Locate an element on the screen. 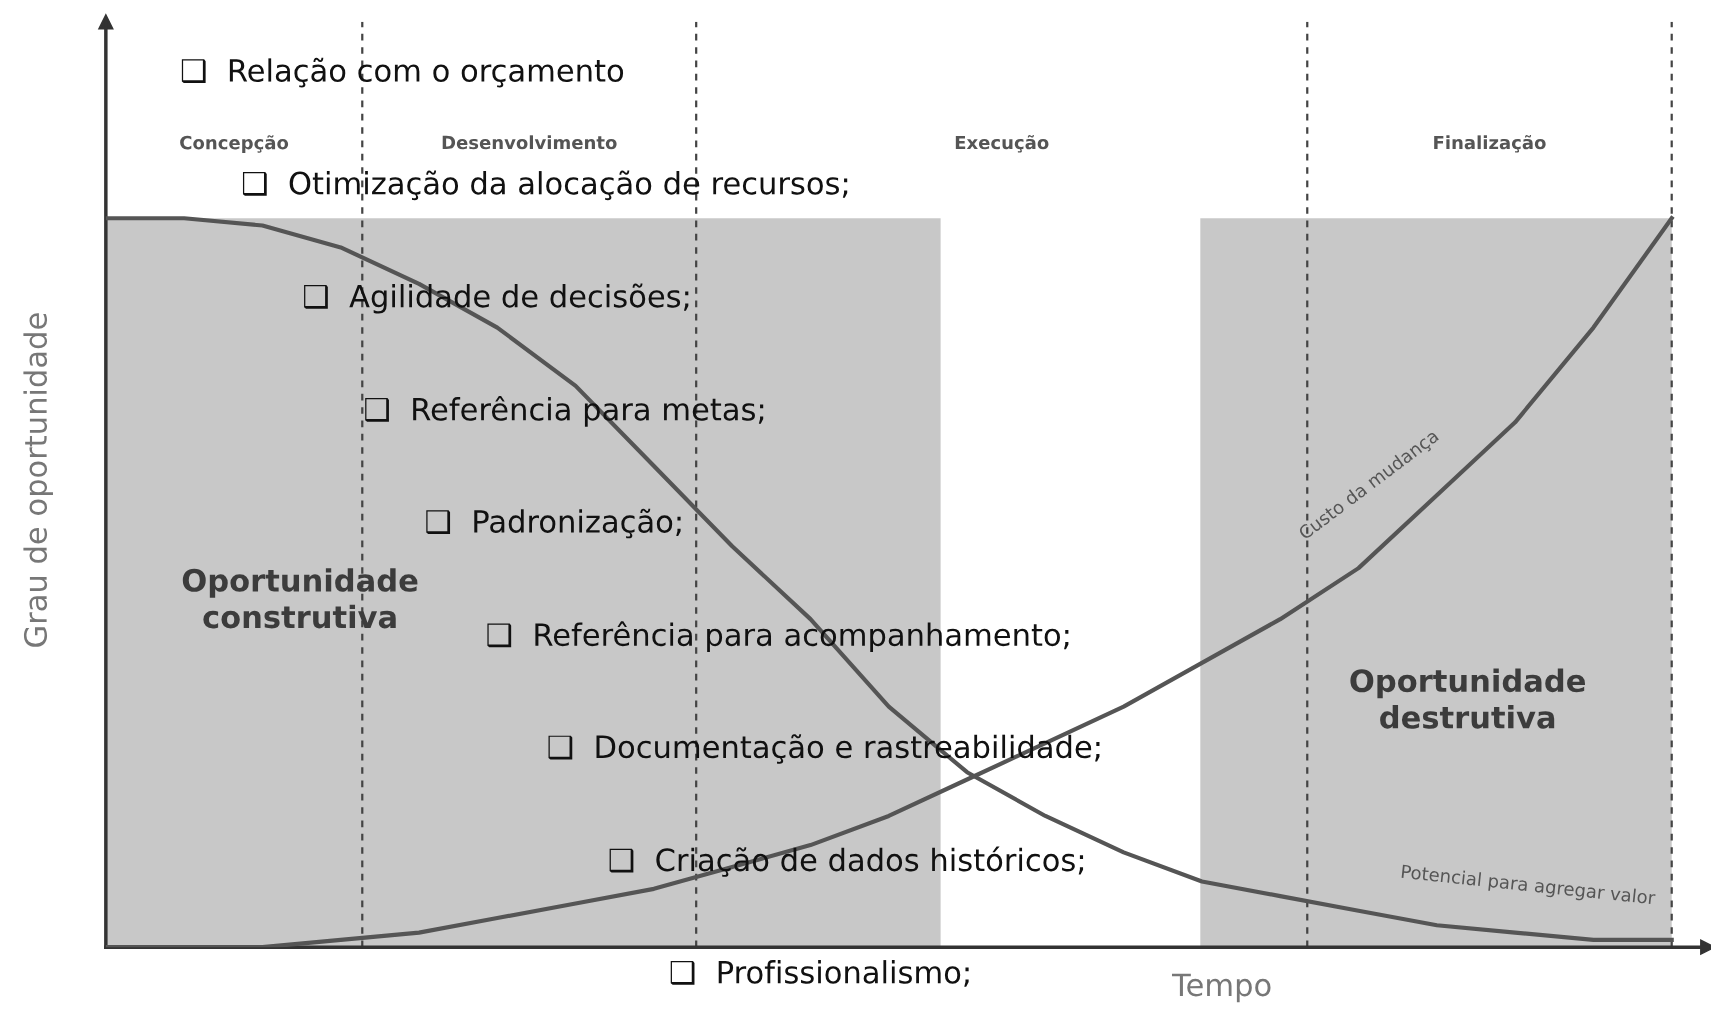 This screenshot has height=1025, width=1711. text: ❑ Otimização da alocação de recursos; is located at coordinates (545, 185).